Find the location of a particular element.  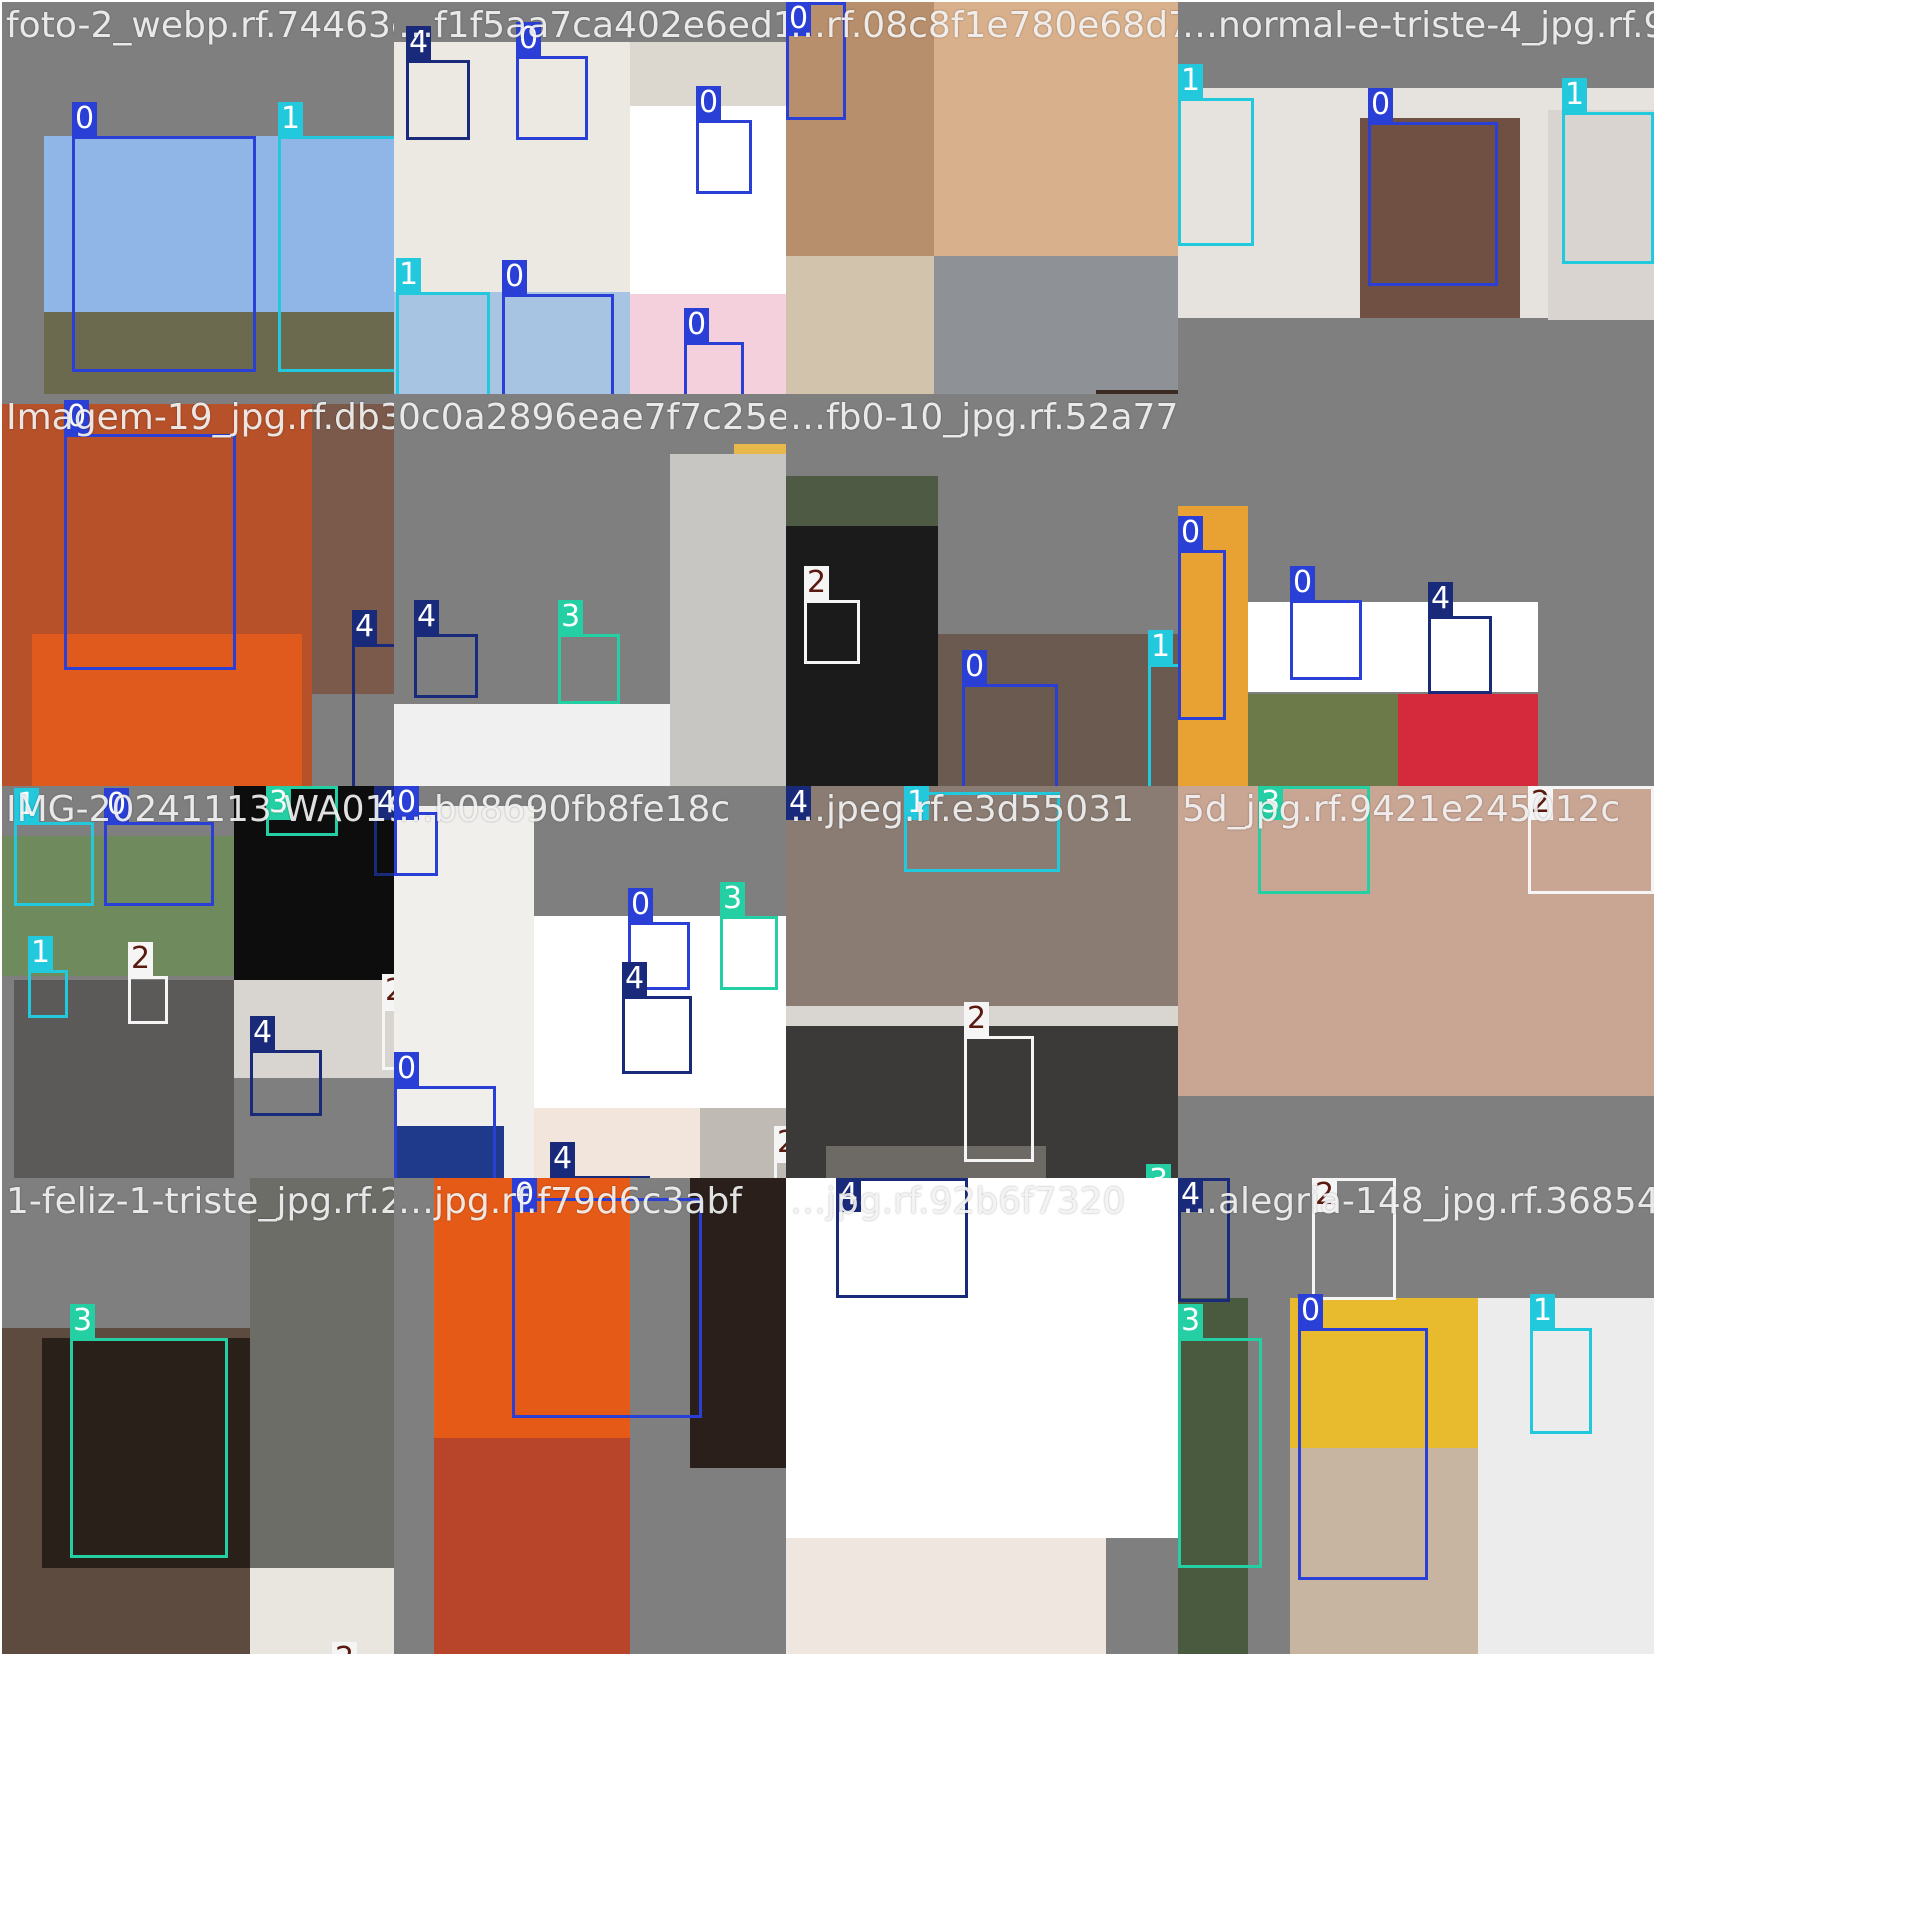

tile-filename: …b08690fb8fe18c is located at coordinates (564, 809).